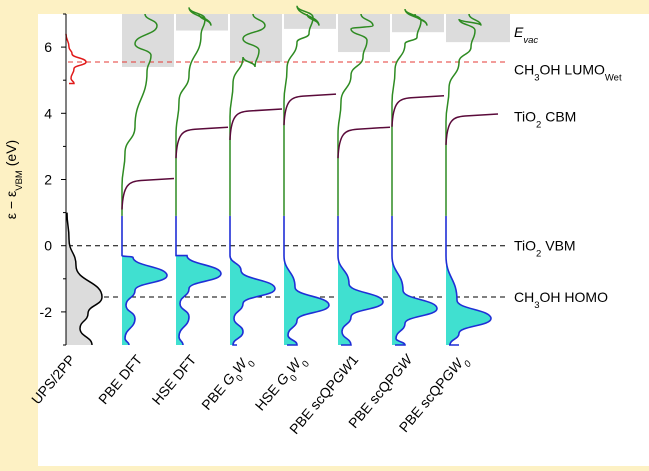  Describe the element at coordinates (568, 72) in the screenshot. I see `level-label-lumo: CH3OH LUMOWet` at that location.